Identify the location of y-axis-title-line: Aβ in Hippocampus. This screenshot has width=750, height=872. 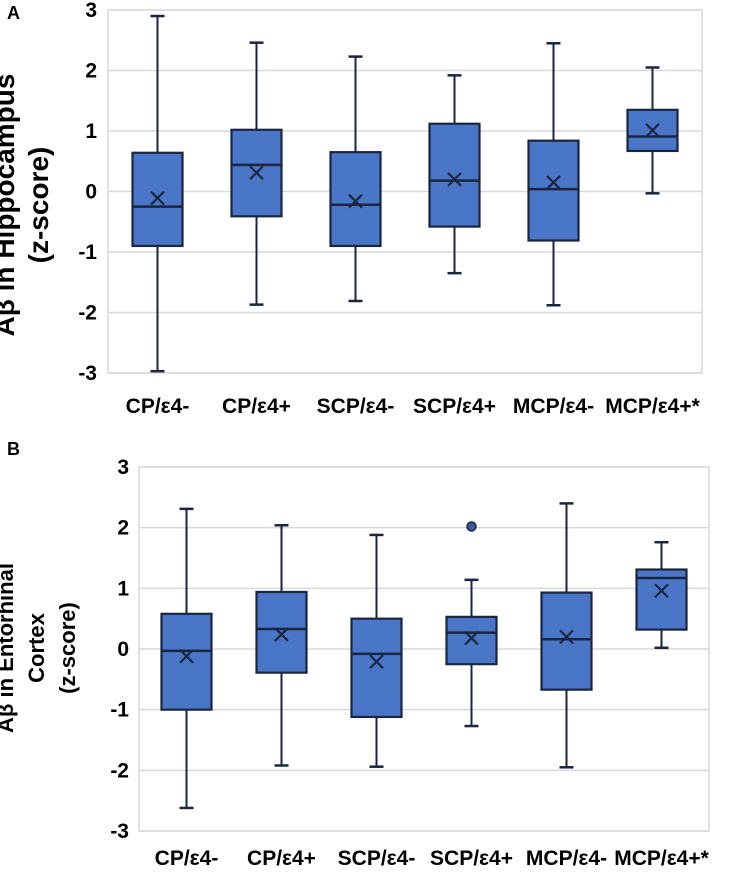
(10, 205).